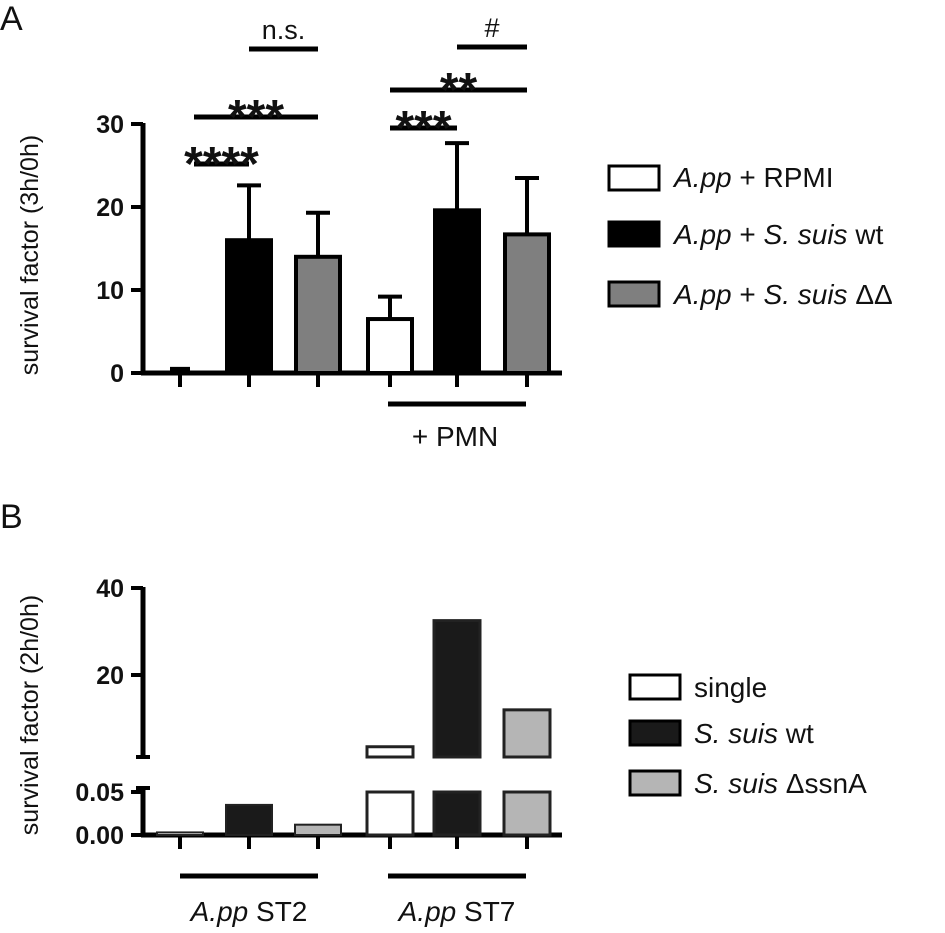  I want to click on panel-b-y-axis-label: survival factor (2h/0h), so click(30, 715).